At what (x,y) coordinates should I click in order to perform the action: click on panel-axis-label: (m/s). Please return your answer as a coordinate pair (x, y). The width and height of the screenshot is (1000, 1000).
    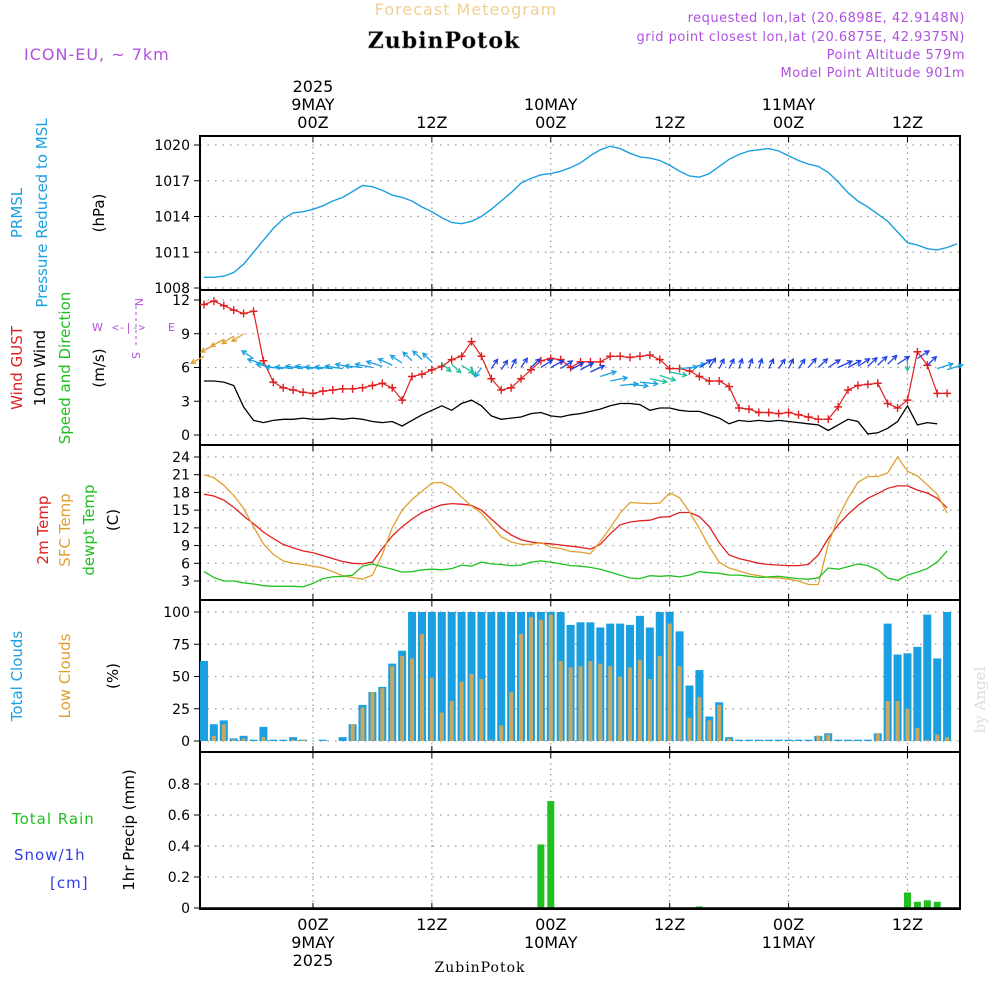
    Looking at the image, I should click on (99, 367).